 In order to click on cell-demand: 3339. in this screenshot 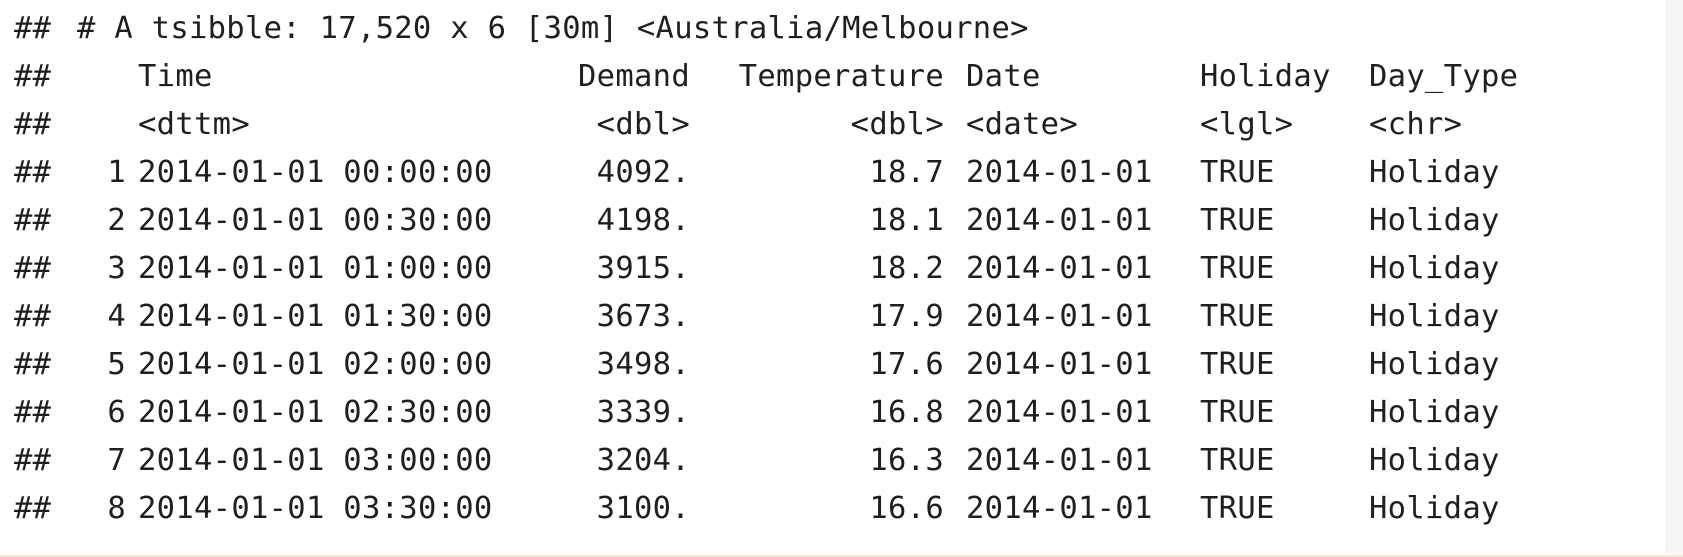, I will do `click(643, 412)`.